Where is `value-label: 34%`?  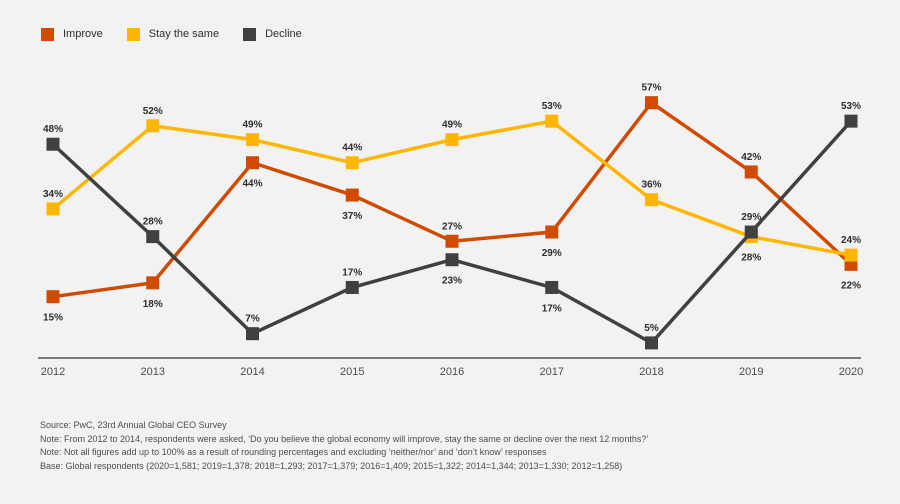 value-label: 34% is located at coordinates (53, 194).